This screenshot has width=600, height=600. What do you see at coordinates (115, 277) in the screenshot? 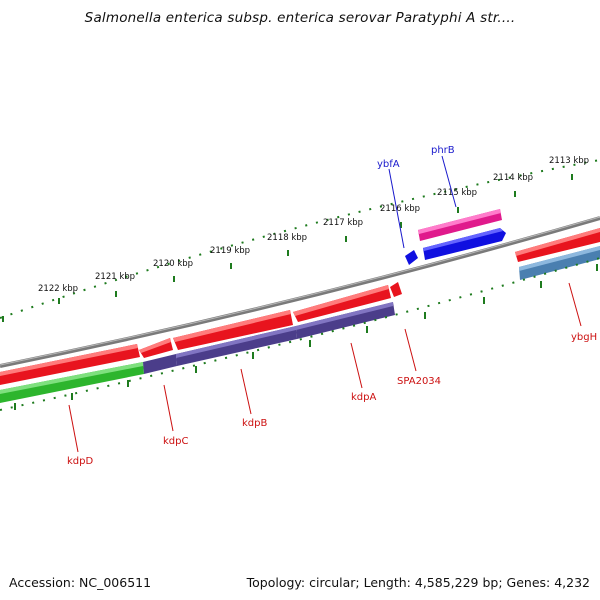
I see `kbp-label: 2121 kbp` at bounding box center [115, 277].